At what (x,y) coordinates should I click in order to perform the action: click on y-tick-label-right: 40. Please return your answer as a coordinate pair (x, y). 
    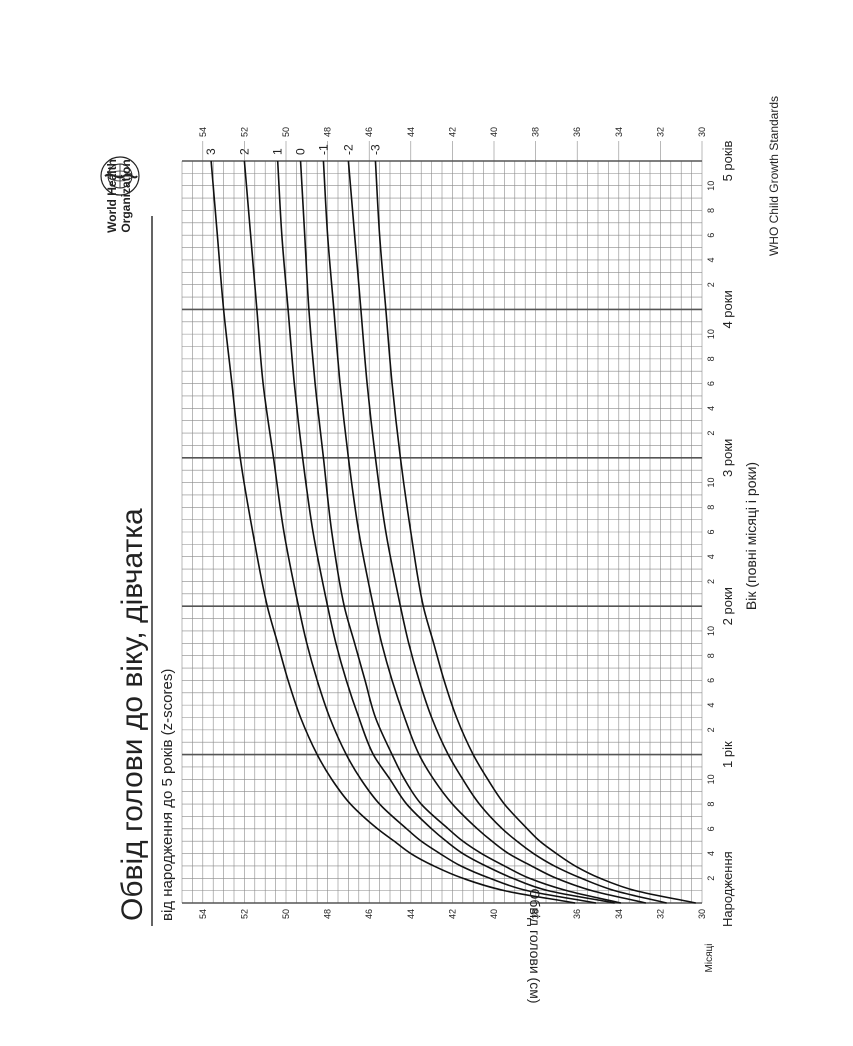
    Looking at the image, I should click on (494, 132).